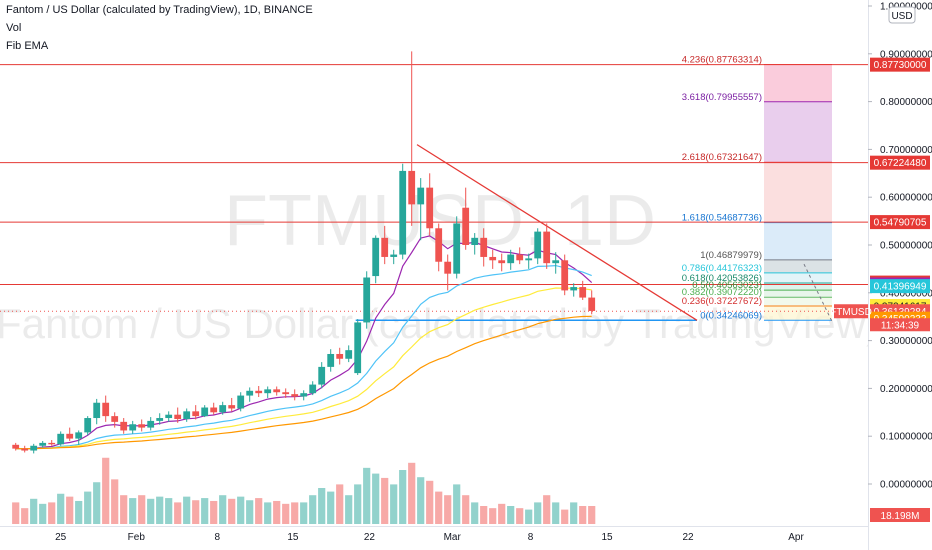 This screenshot has height=550, width=932. I want to click on indicator-volume-label: Vol, so click(14, 28).